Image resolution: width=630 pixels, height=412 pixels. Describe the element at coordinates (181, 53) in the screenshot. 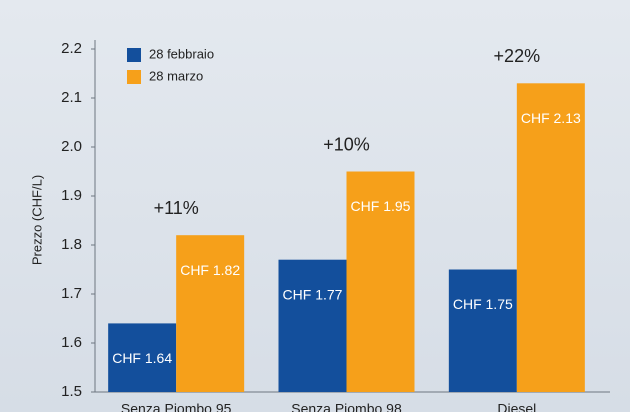

I see `legend-label: 28 febbraio` at that location.